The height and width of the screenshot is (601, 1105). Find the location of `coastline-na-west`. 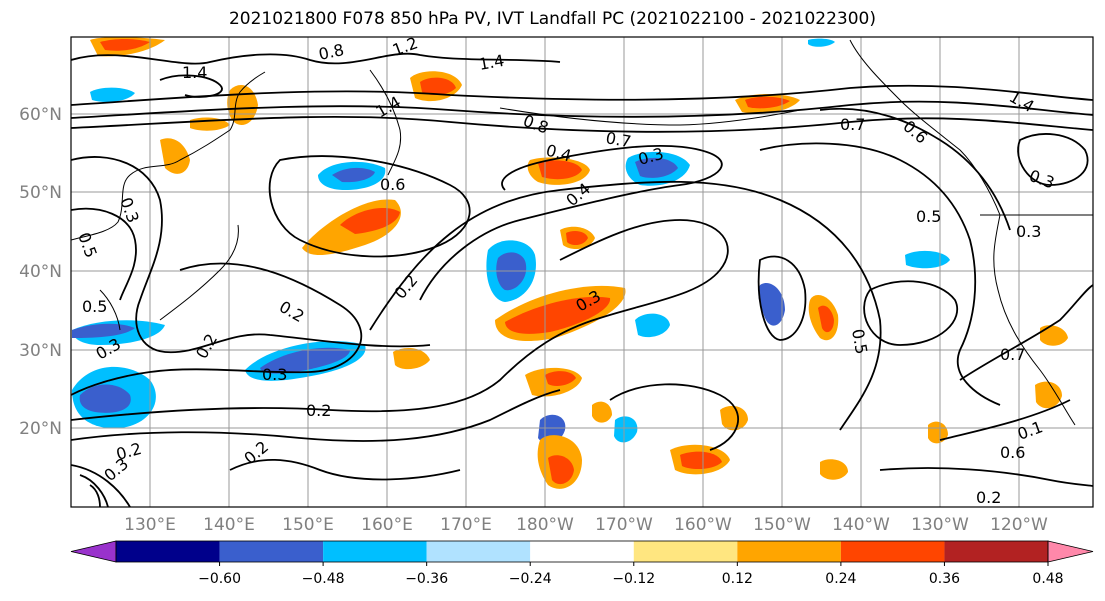

coastline-na-west is located at coordinates (1034, 320).